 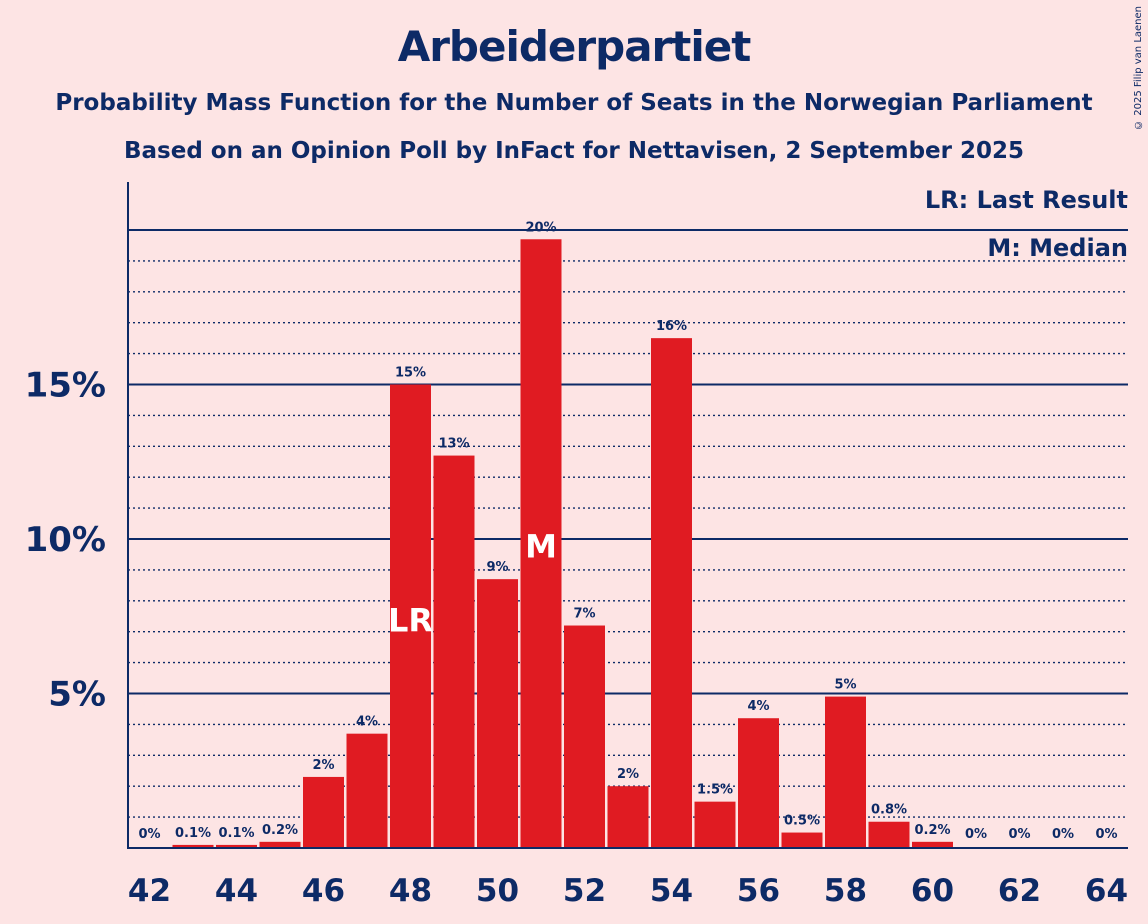 I want to click on legend-median: M: Median, so click(x=1057, y=248).